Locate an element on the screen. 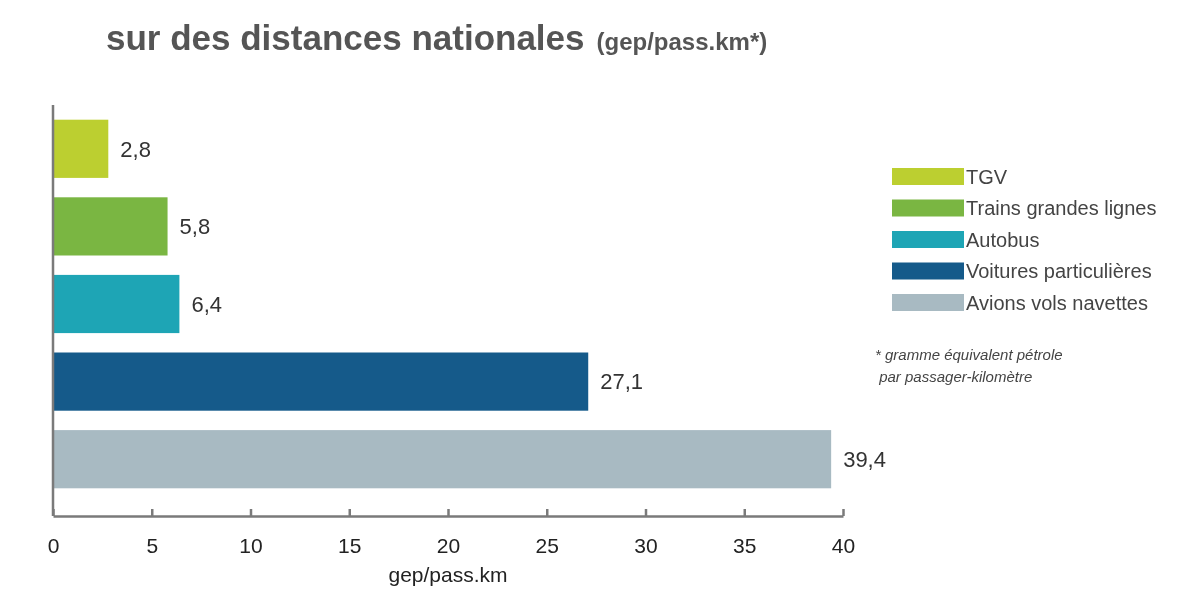 Image resolution: width=1188 pixels, height=595 pixels. x-axis-title: gep/pass.km is located at coordinates (448, 574).